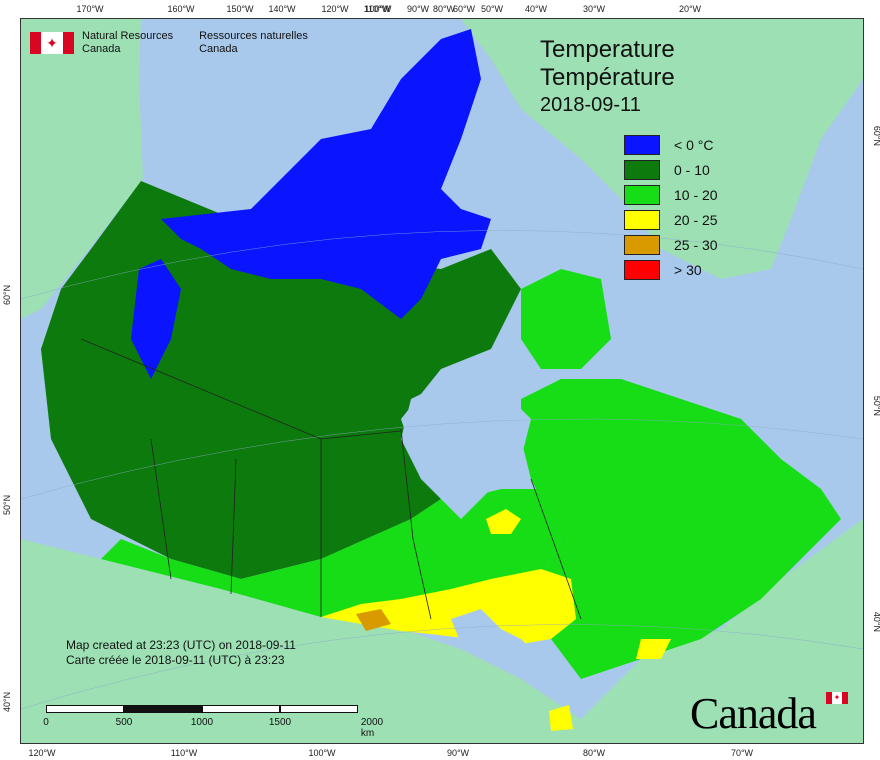 The image size is (880, 760). I want to click on lon-tick-top: 110°W, so click(377, 9).